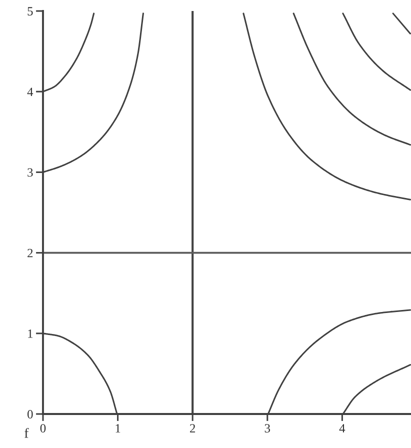  I want to click on y-tick-label: 0, so click(30, 414).